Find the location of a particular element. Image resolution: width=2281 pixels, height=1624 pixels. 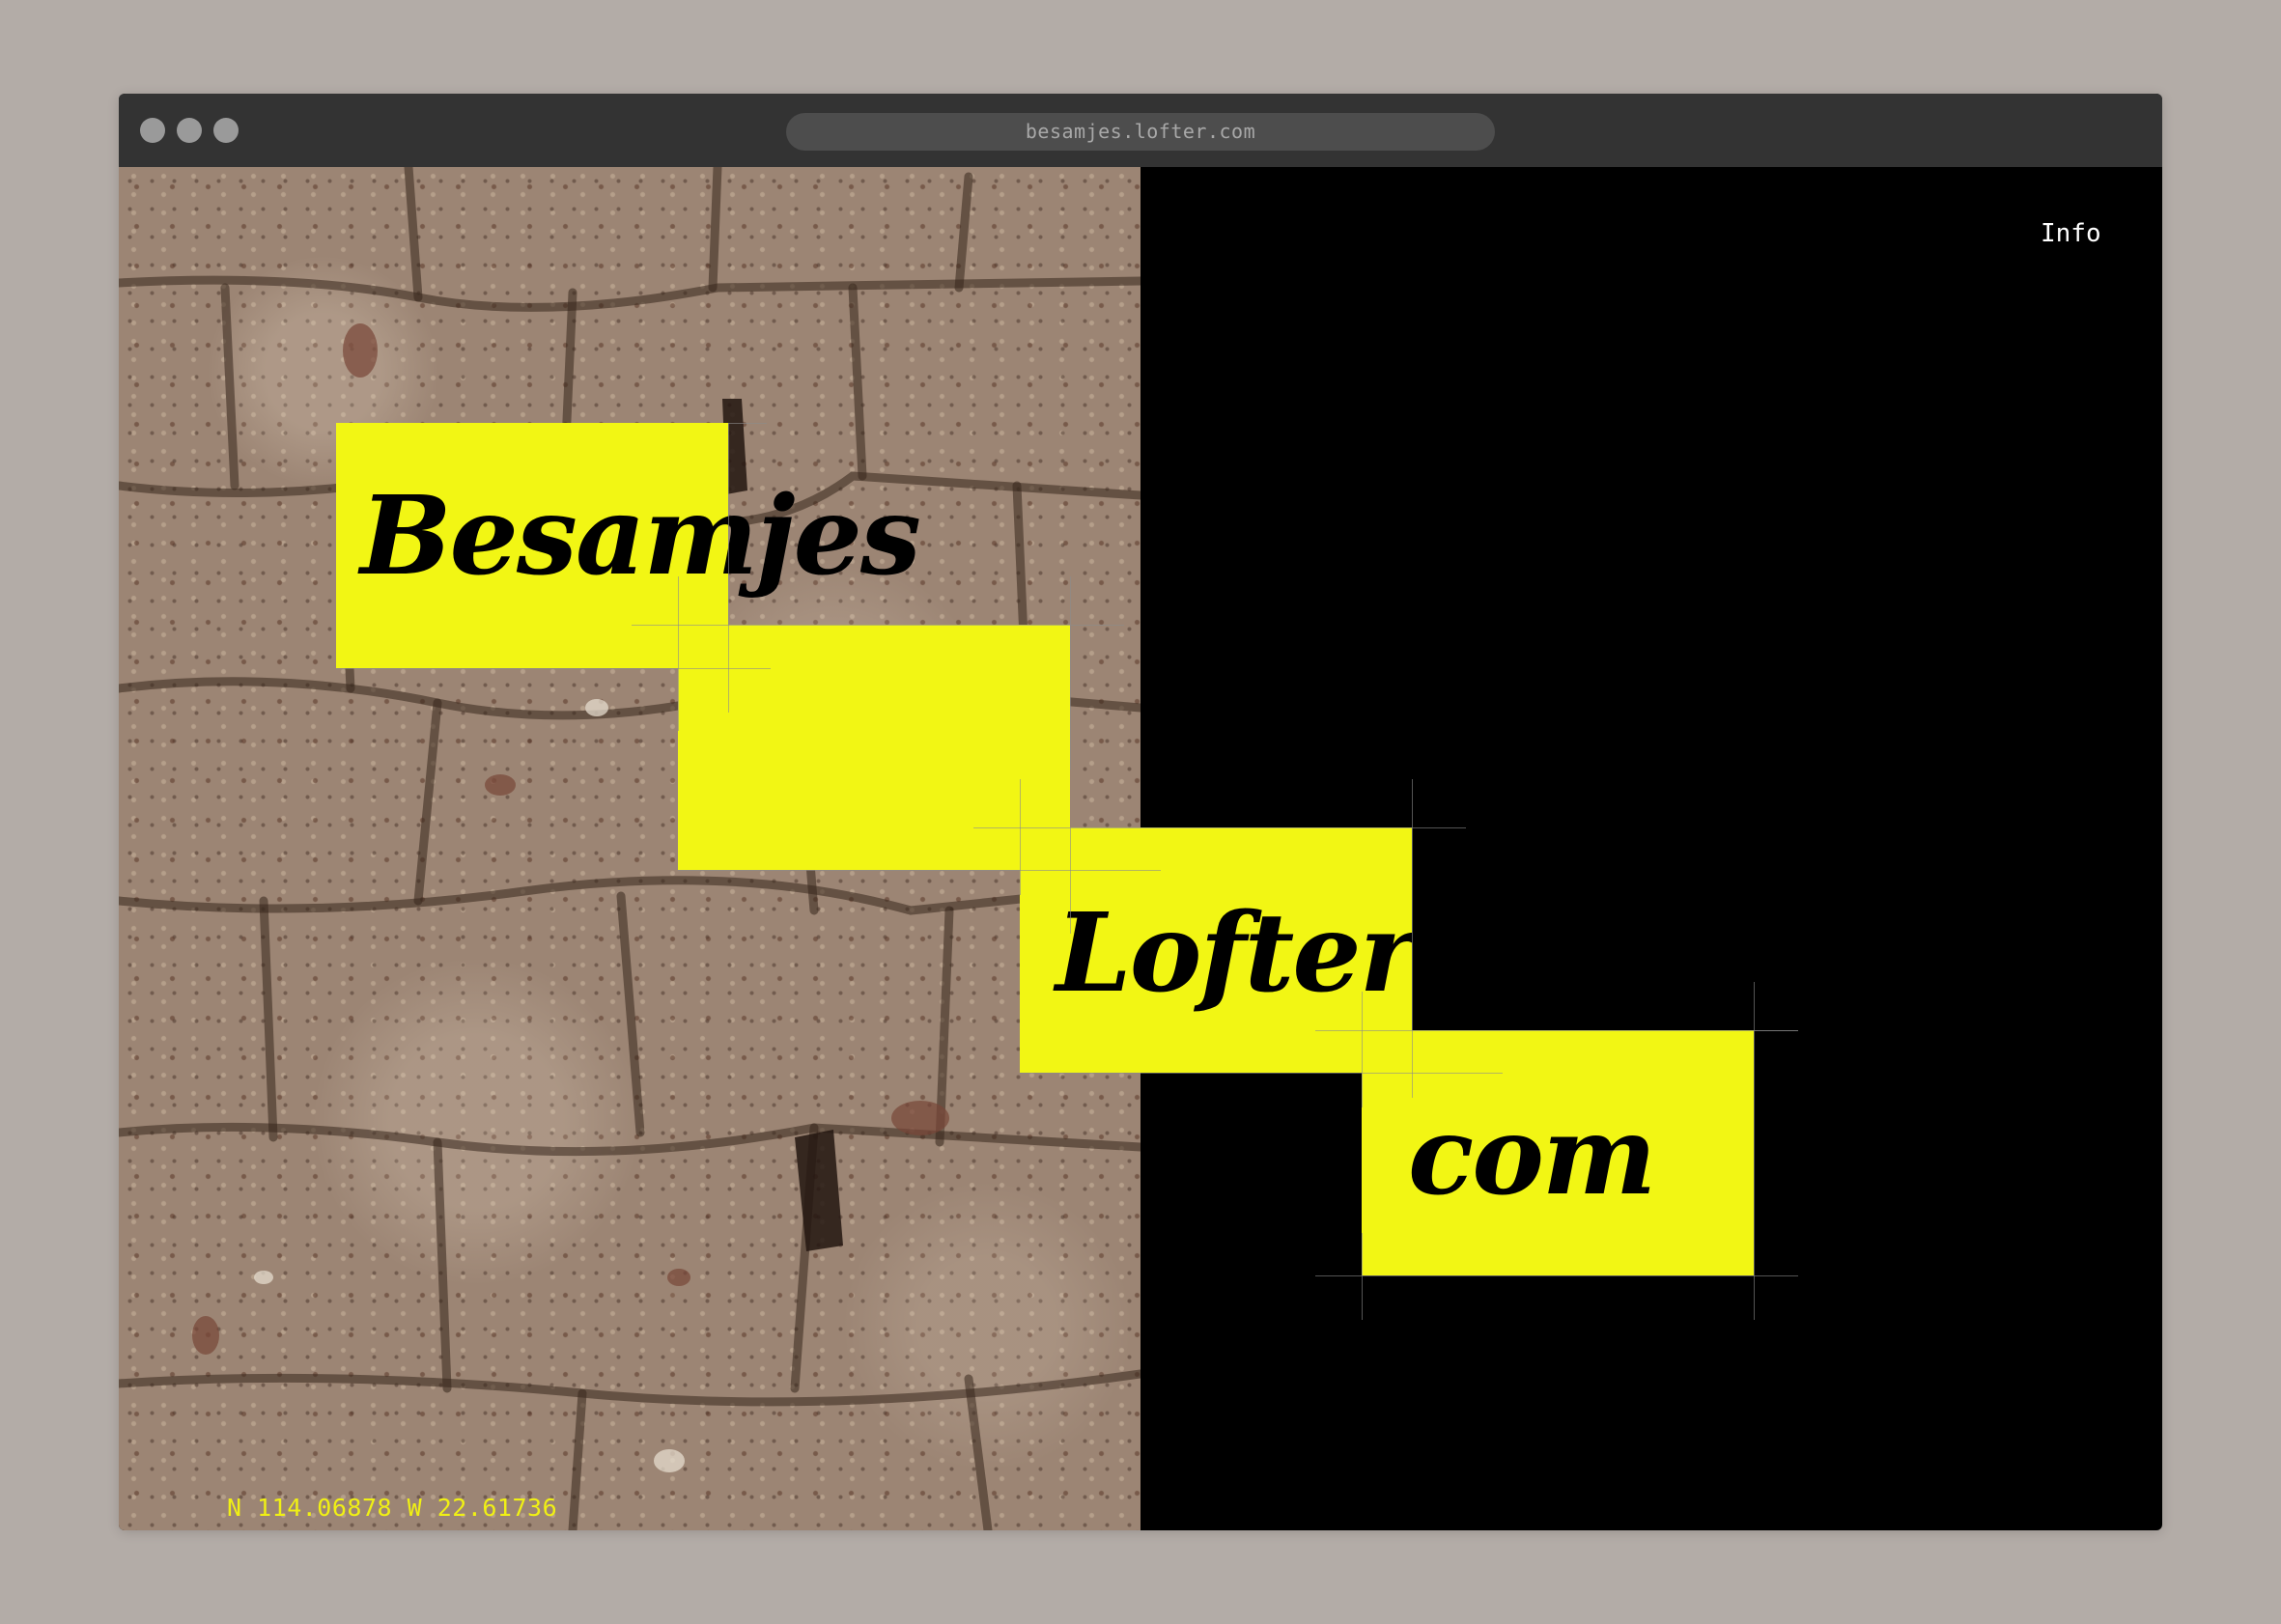

title-word-com: com is located at coordinates (1532, 1156).